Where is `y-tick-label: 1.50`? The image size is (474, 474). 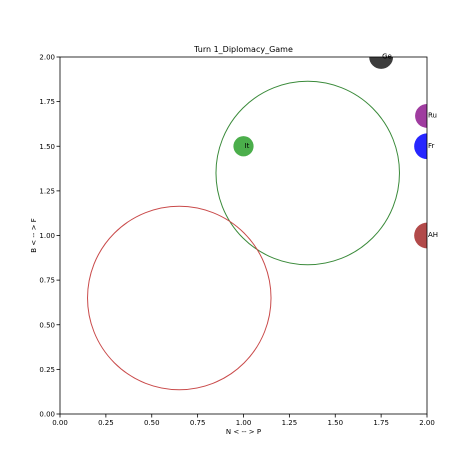
y-tick-label: 1.50 is located at coordinates (47, 147).